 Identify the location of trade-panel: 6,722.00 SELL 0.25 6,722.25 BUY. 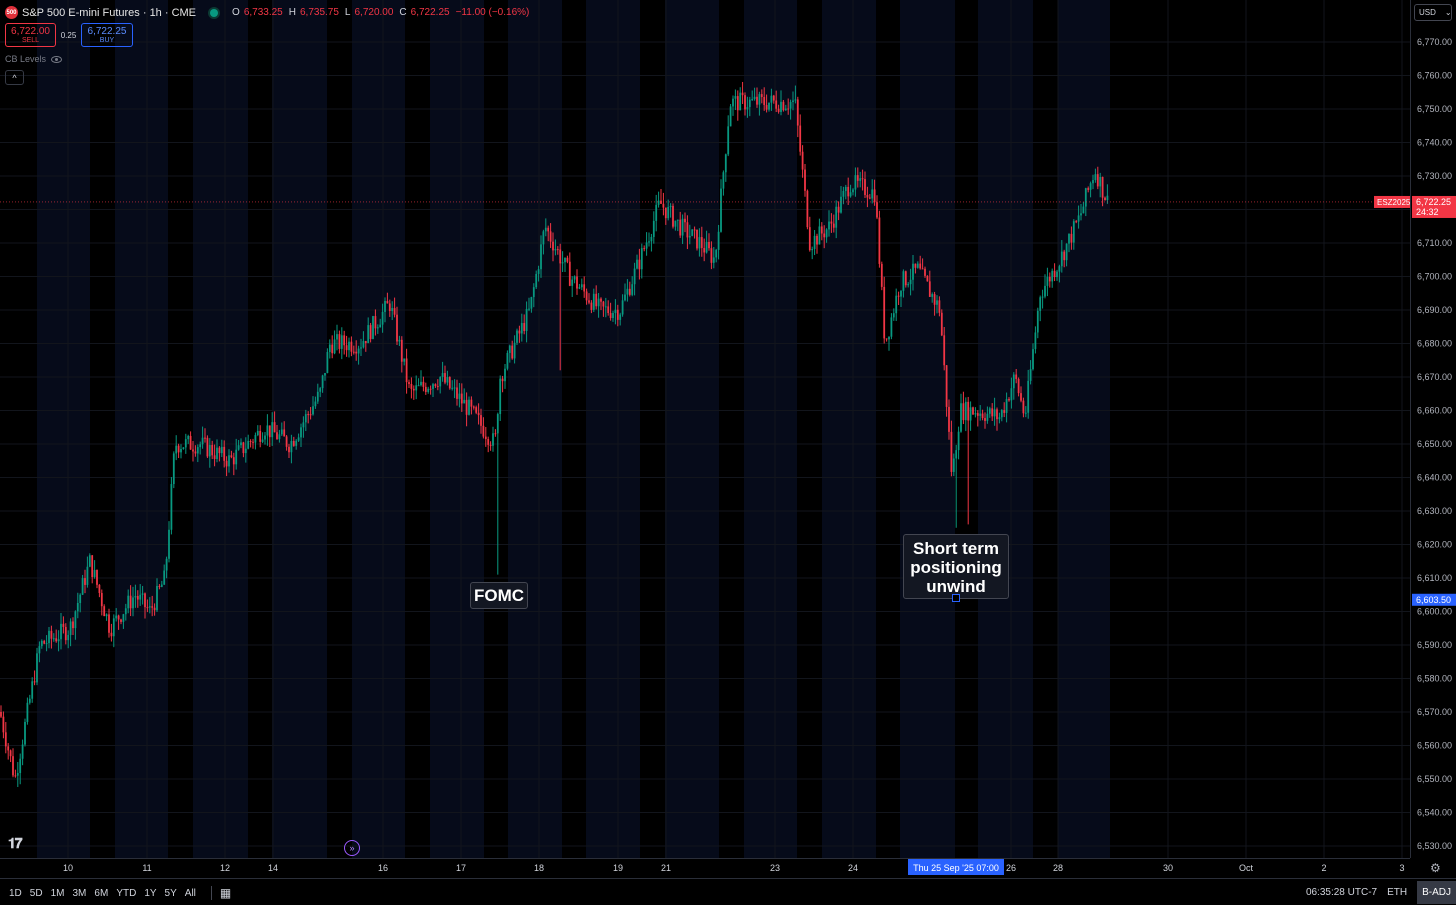
(69, 35).